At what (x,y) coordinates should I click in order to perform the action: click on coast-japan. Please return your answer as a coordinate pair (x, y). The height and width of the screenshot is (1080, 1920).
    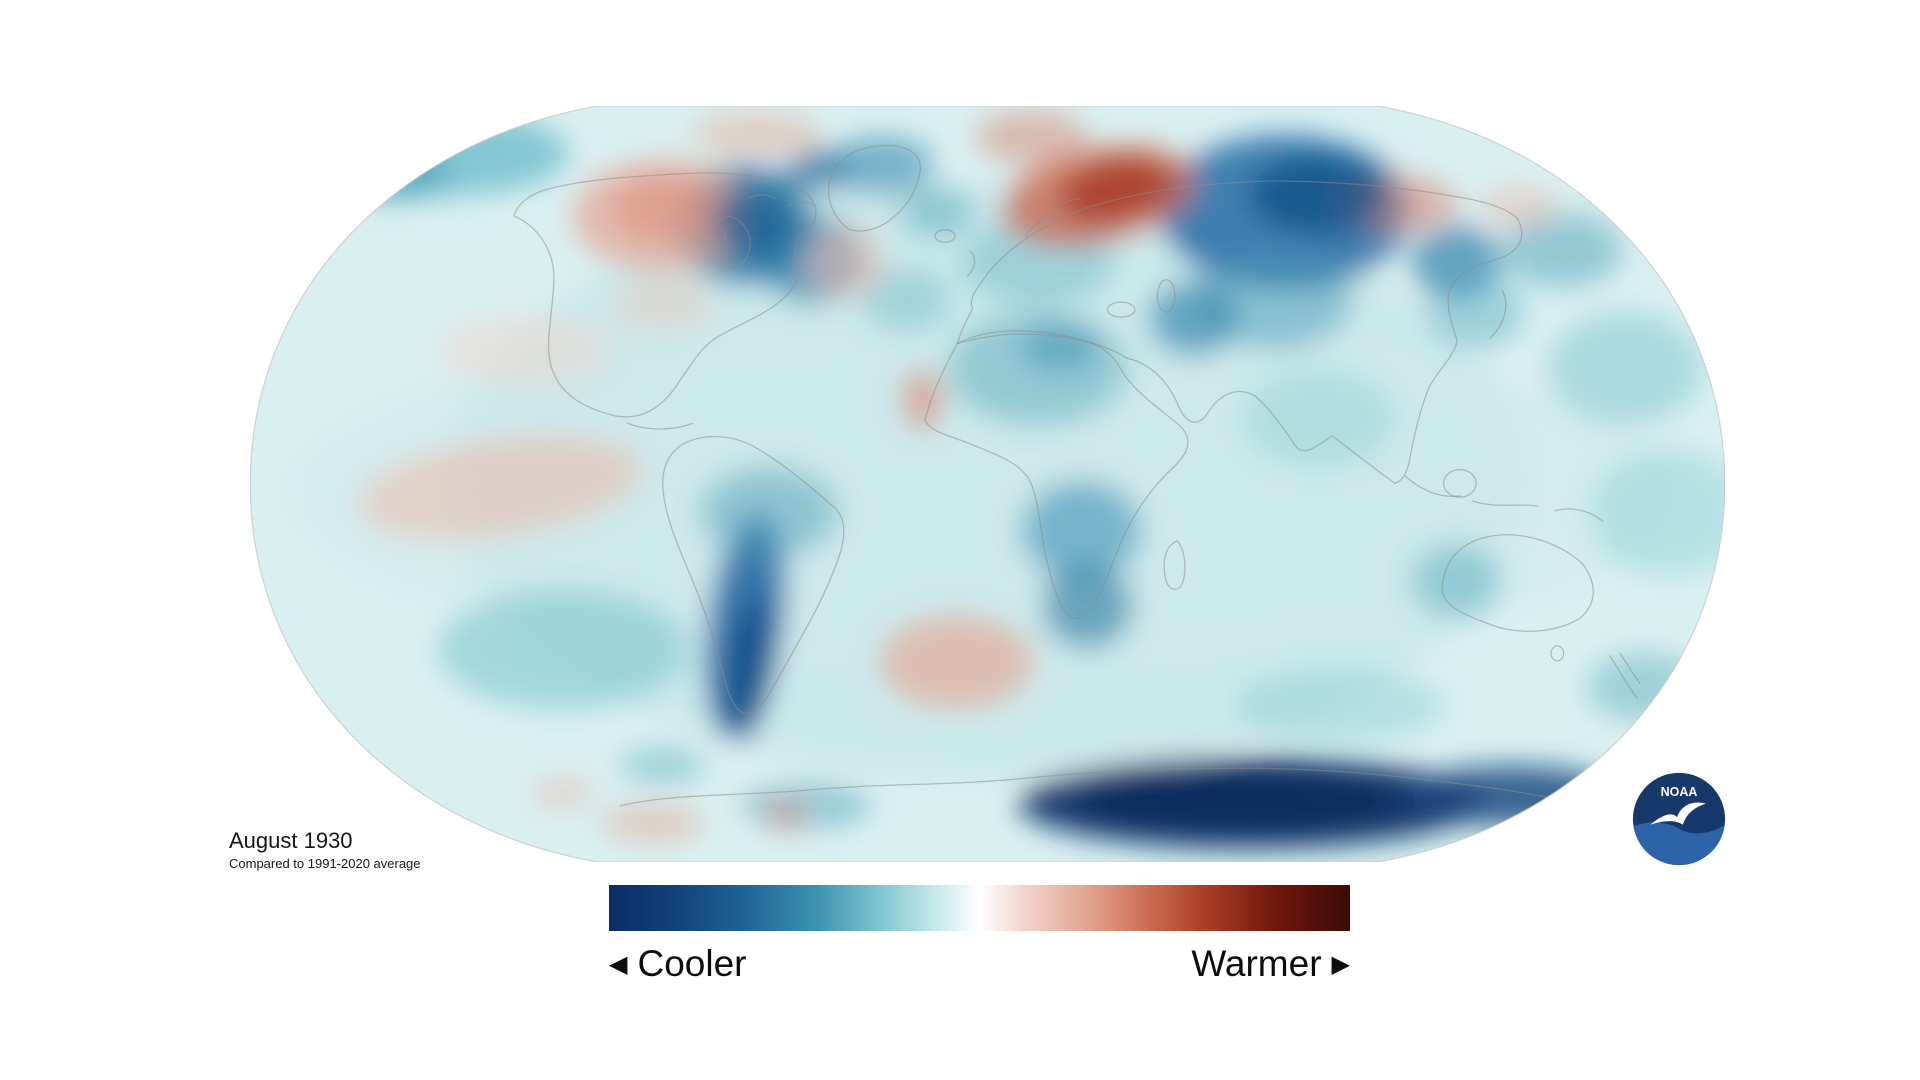
    Looking at the image, I should click on (1498, 315).